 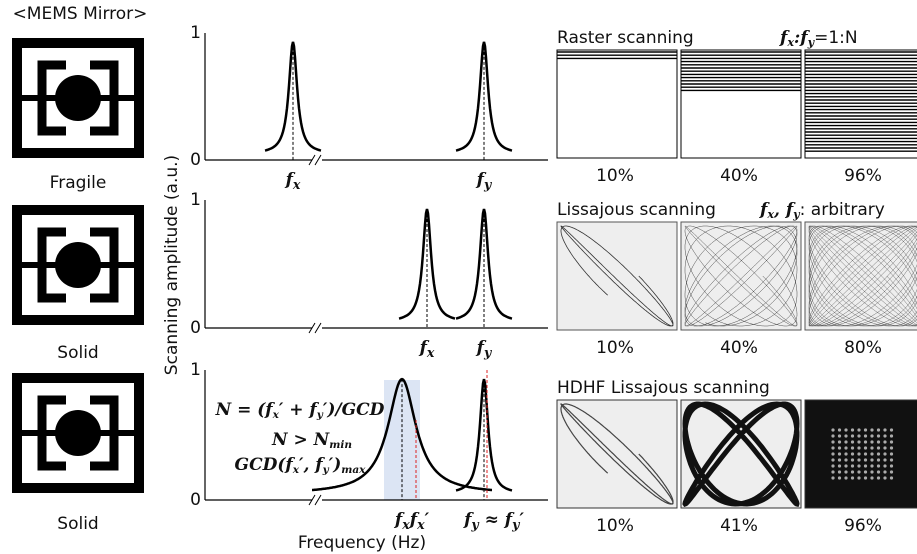 I want to click on mems-title: <MEMS Mirror>, so click(x=80, y=14).